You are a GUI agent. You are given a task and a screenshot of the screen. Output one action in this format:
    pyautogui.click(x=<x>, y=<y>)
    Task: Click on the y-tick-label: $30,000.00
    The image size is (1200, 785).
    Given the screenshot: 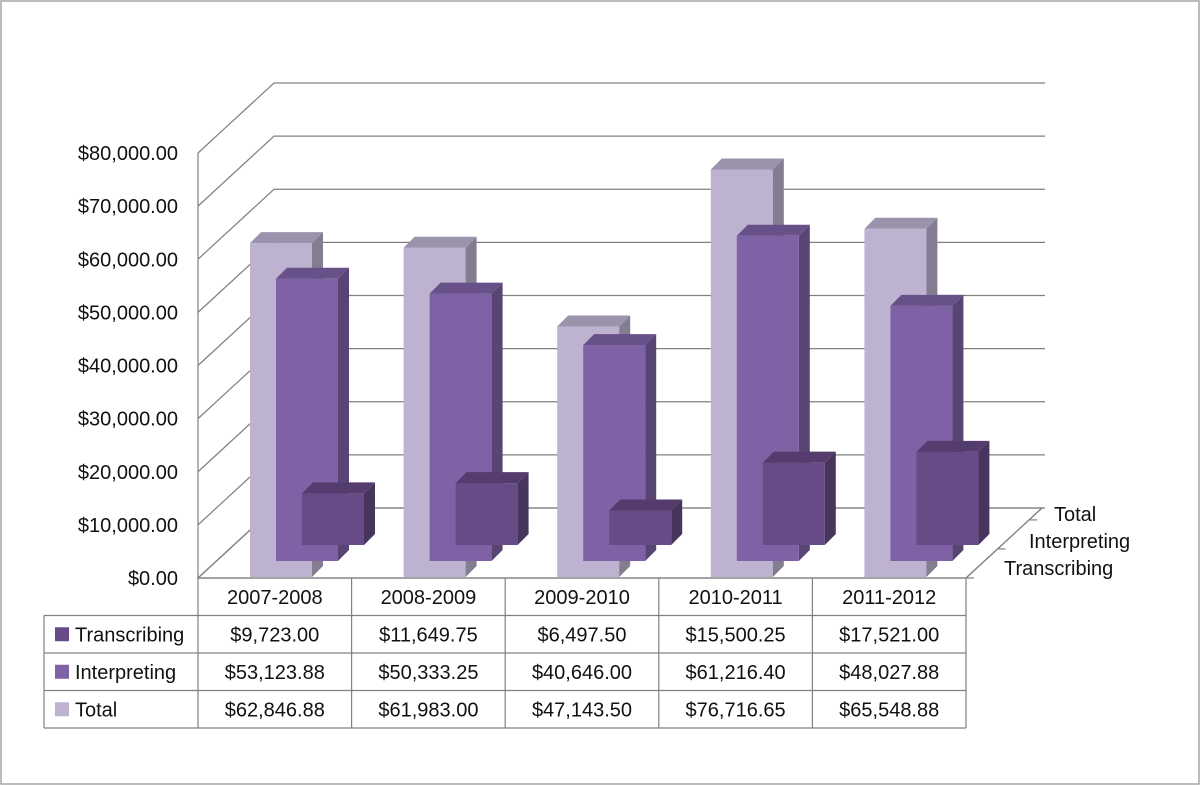 What is the action you would take?
    pyautogui.click(x=128, y=420)
    